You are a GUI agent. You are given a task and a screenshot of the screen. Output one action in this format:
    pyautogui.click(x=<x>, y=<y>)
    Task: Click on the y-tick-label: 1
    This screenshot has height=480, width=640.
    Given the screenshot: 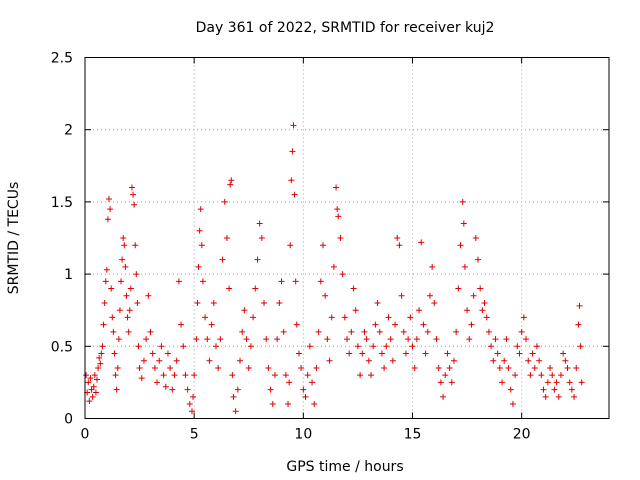 What is the action you would take?
    pyautogui.click(x=68, y=275)
    